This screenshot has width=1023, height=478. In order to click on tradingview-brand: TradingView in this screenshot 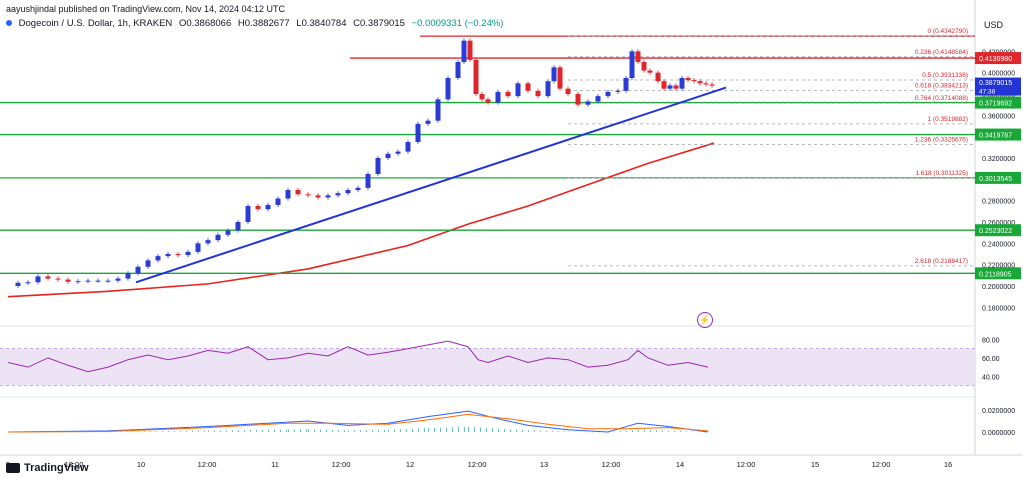, I will do `click(47, 468)`.